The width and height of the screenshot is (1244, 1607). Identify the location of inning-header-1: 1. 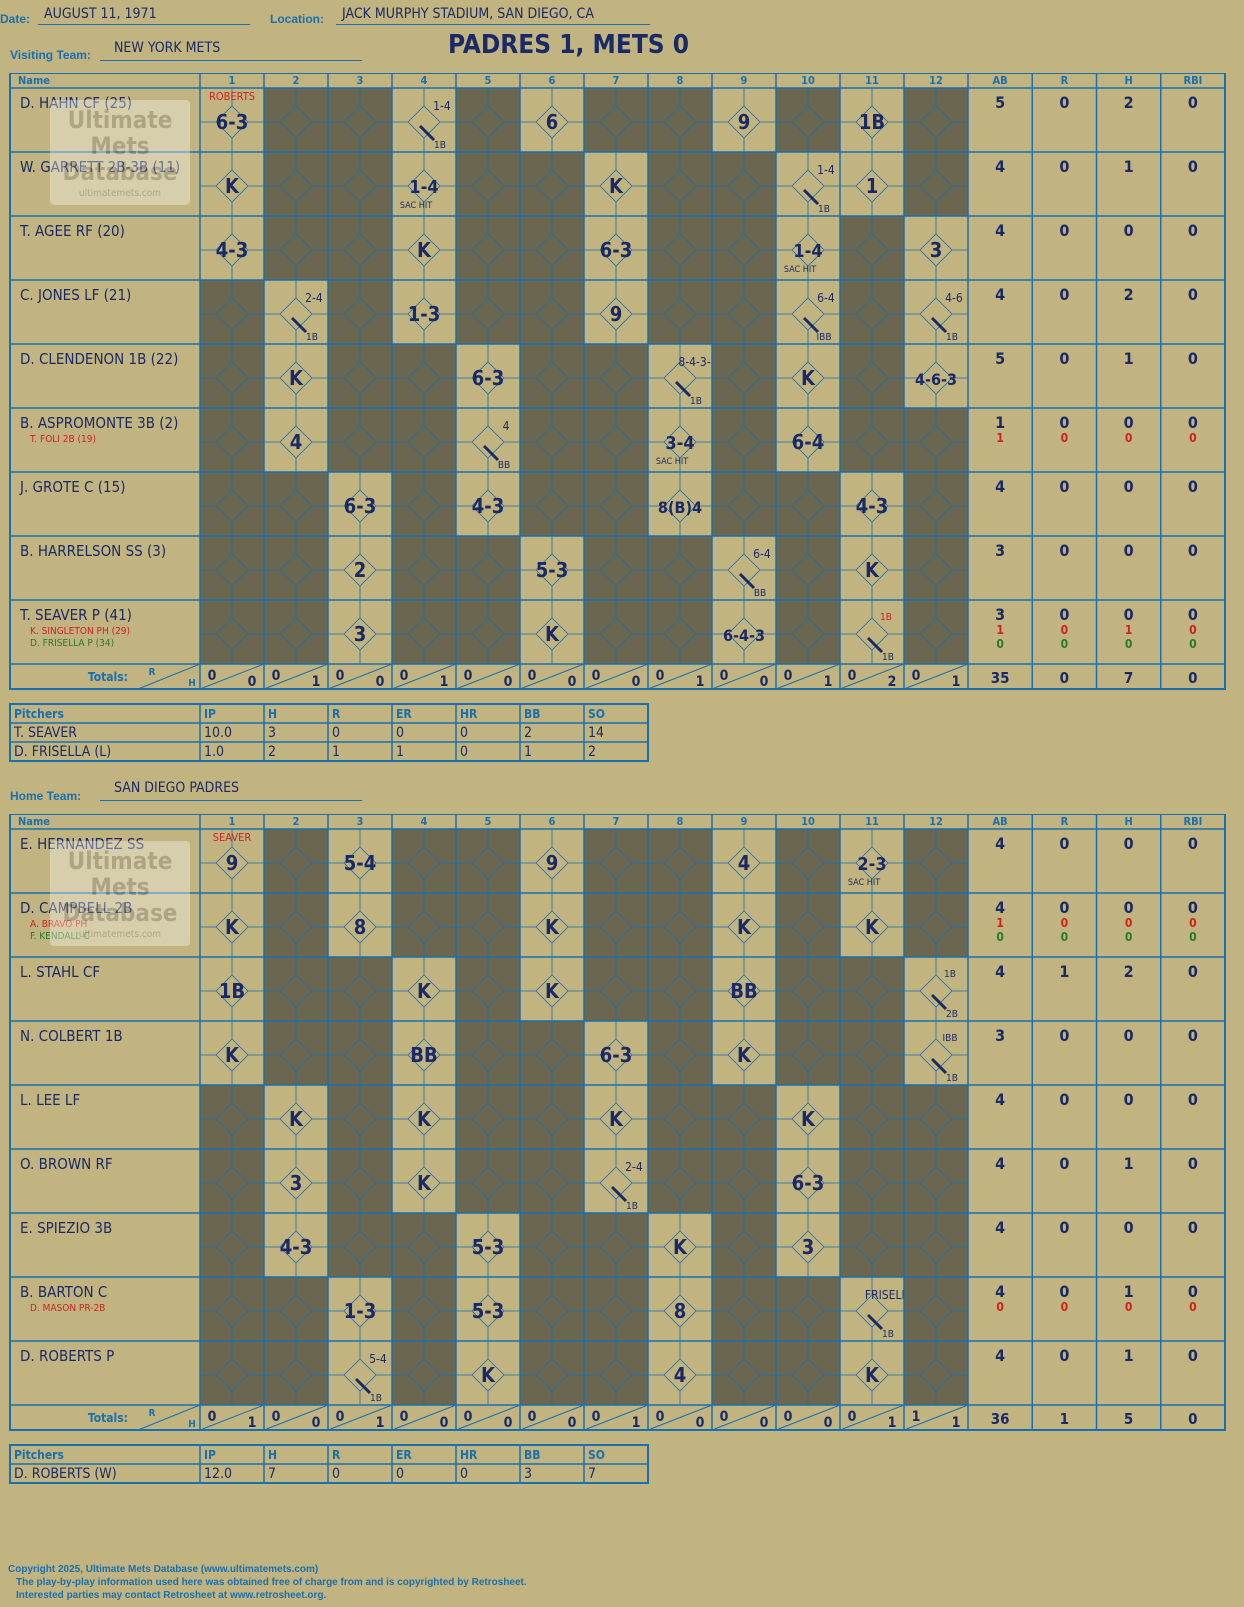
(232, 80).